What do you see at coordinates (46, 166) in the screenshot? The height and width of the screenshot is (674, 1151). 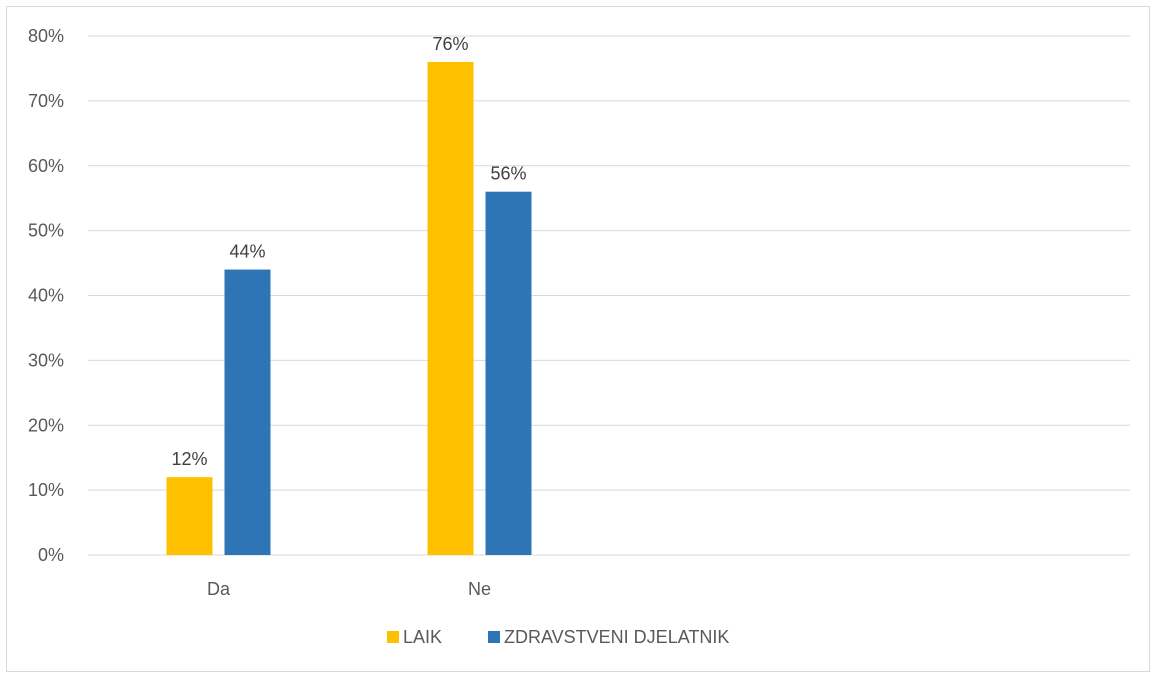 I see `y-tick-label: 60%` at bounding box center [46, 166].